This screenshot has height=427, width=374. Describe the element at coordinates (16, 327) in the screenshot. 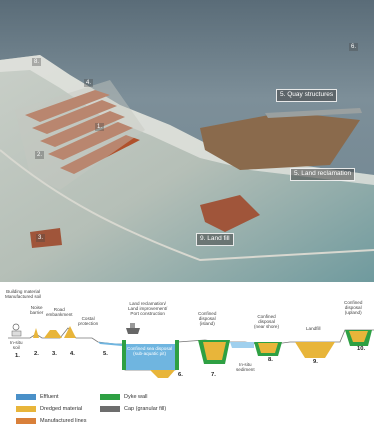

I see `building-material-icon` at that location.